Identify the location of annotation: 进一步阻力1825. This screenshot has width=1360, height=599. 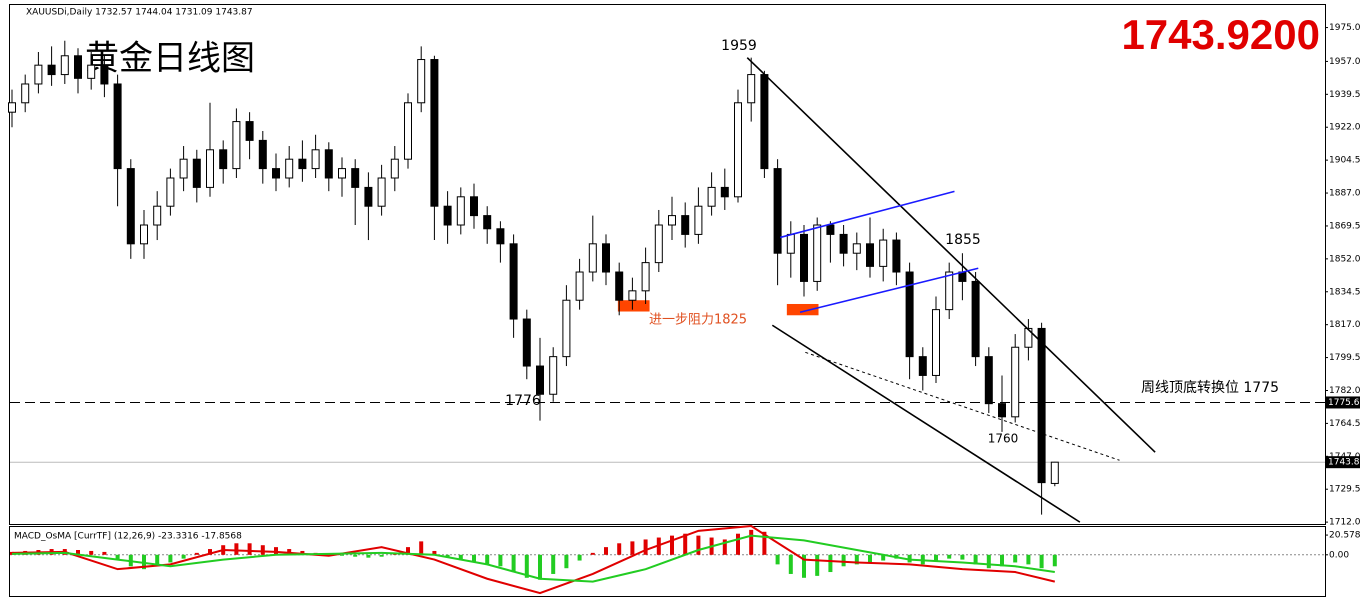
(698, 320).